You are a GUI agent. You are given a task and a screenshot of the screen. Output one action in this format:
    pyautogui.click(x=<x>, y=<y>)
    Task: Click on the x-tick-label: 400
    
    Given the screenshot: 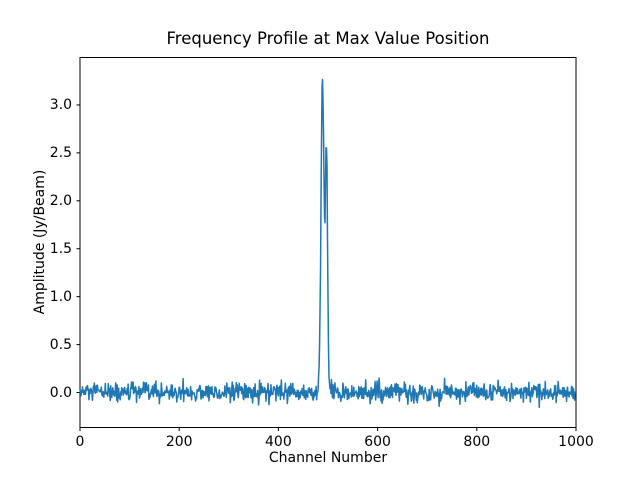 What is the action you would take?
    pyautogui.click(x=278, y=442)
    